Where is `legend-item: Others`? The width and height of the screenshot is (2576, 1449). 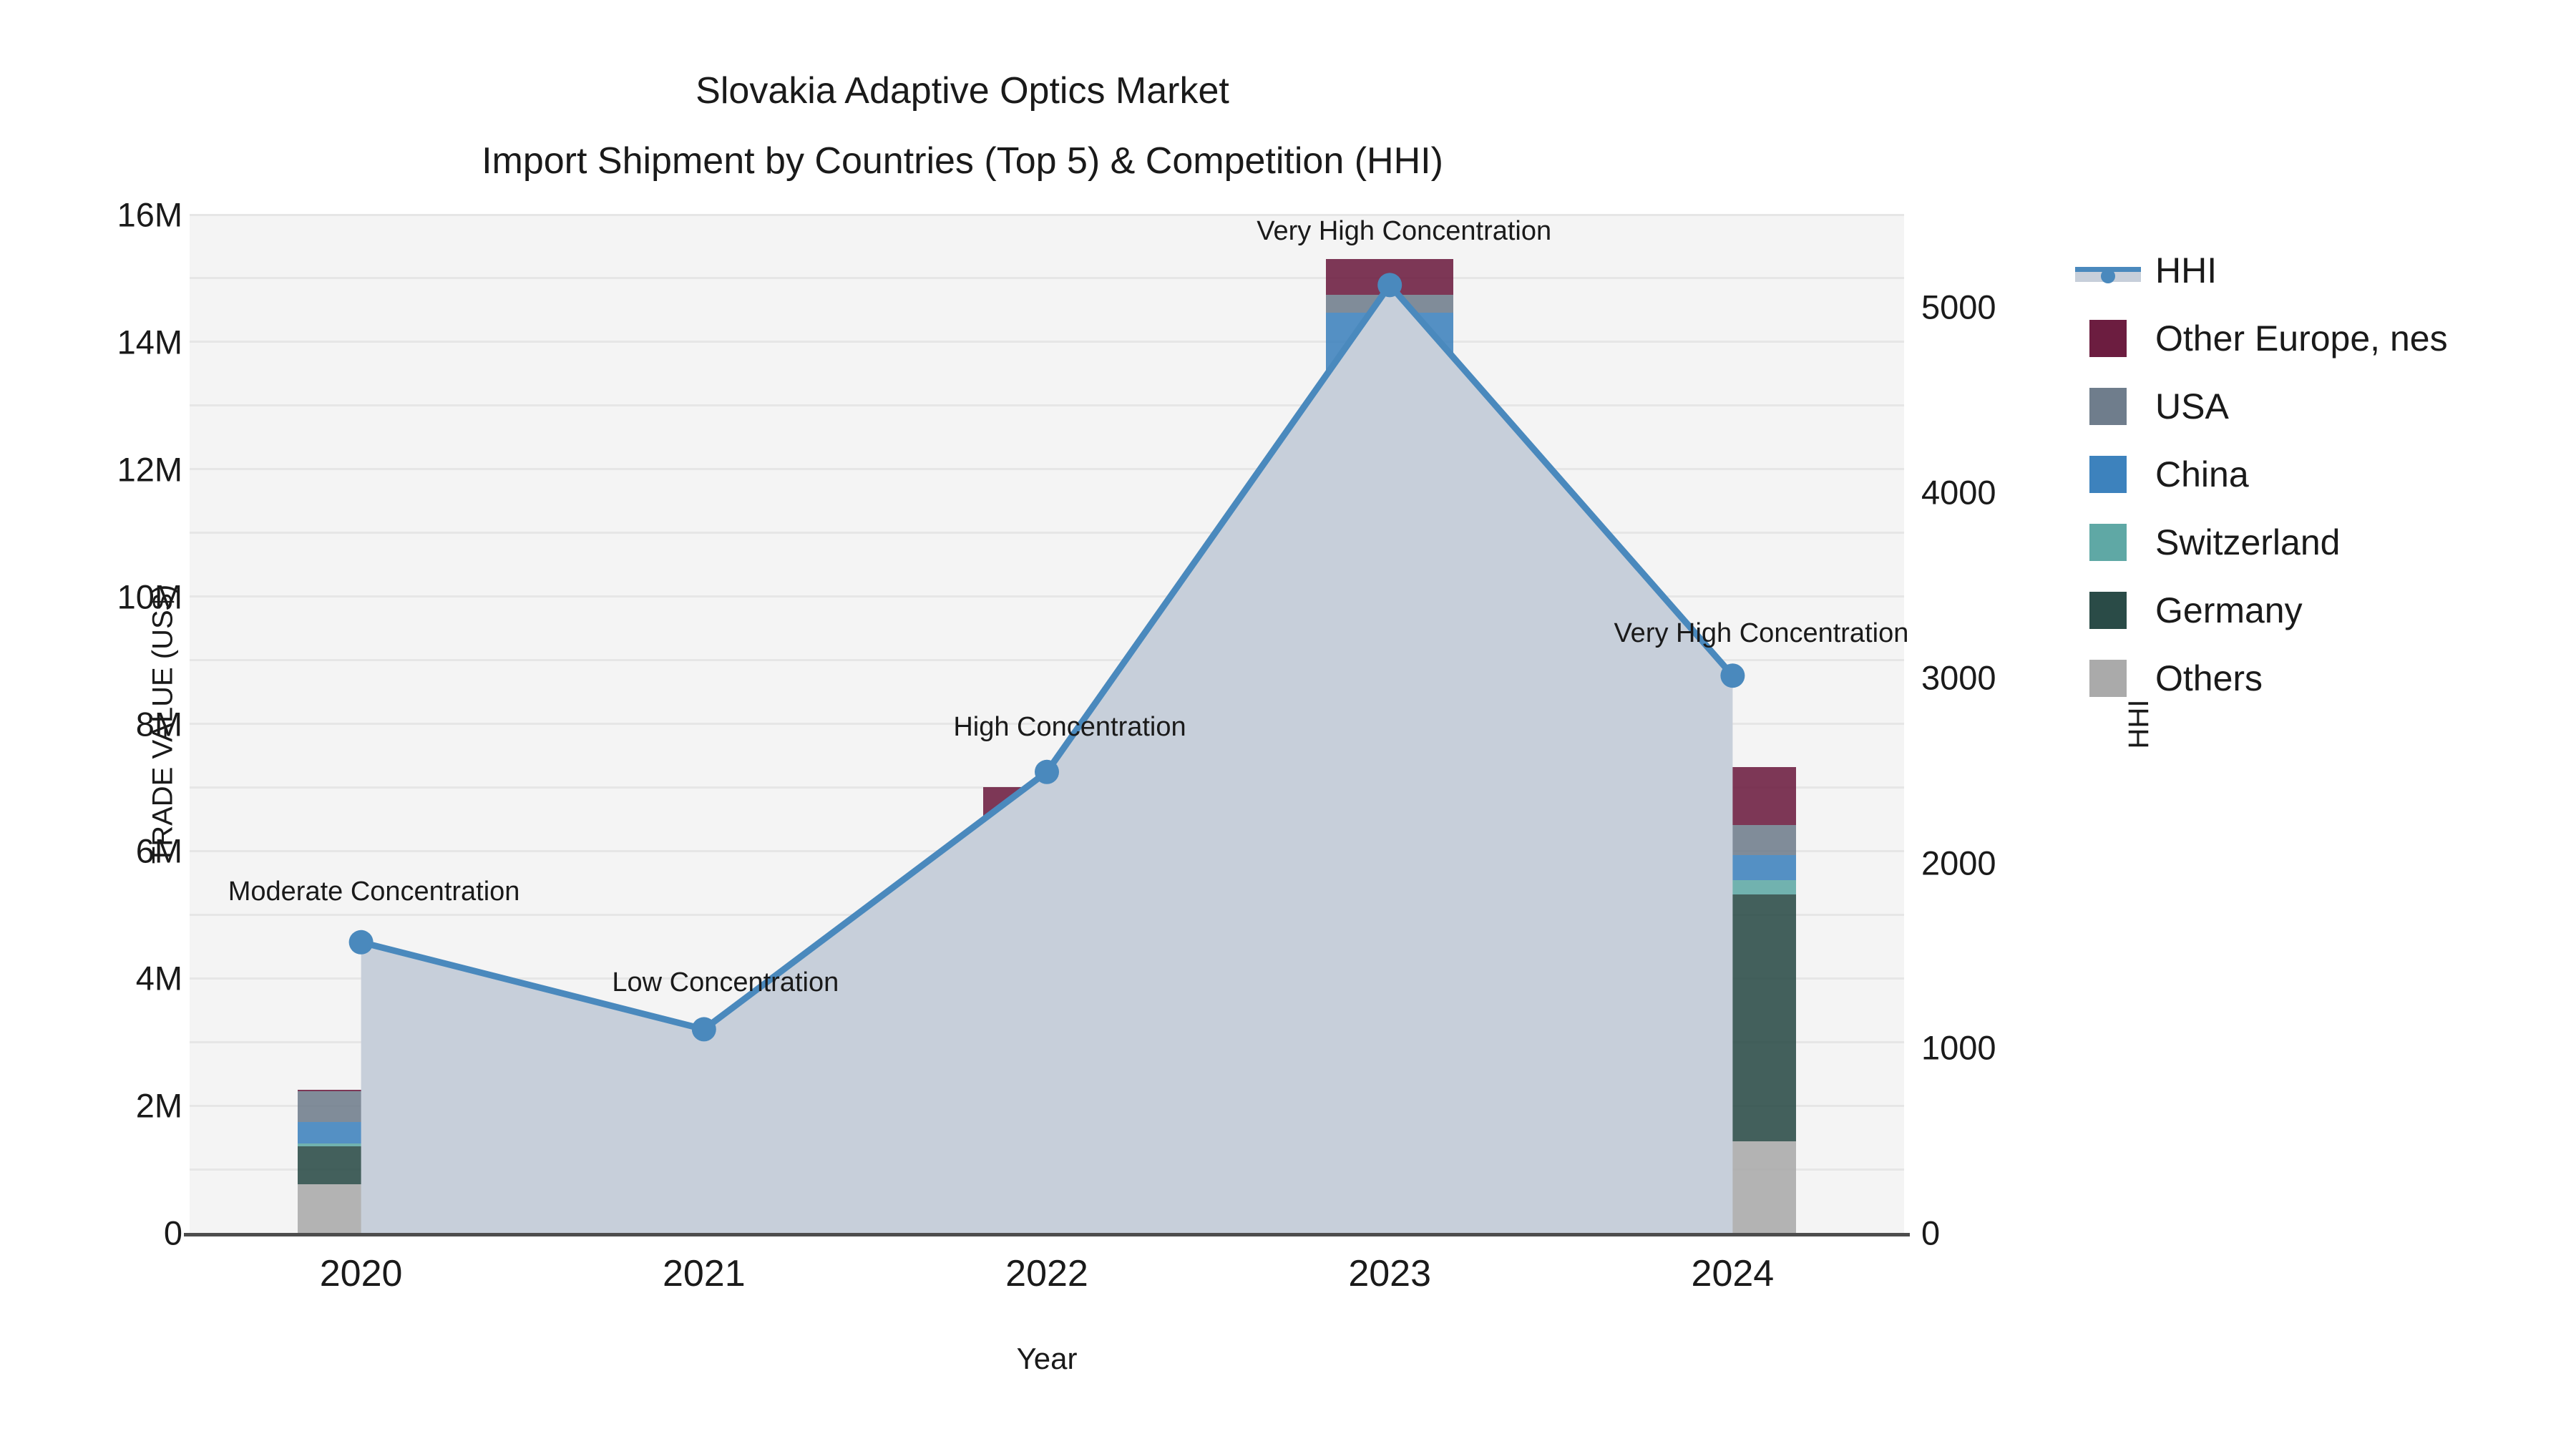 legend-item: Others is located at coordinates (2261, 678).